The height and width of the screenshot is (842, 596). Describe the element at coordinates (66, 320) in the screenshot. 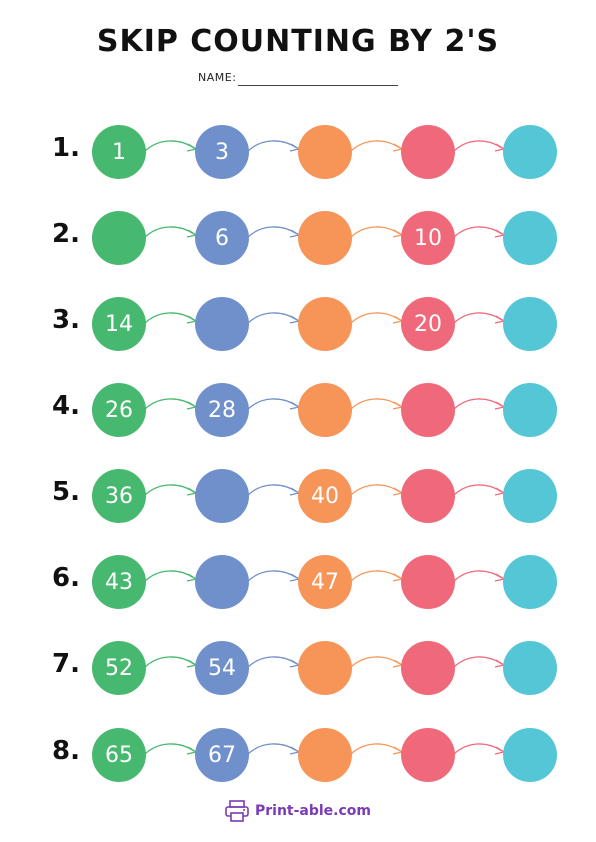

I see `row-number: 3.` at that location.